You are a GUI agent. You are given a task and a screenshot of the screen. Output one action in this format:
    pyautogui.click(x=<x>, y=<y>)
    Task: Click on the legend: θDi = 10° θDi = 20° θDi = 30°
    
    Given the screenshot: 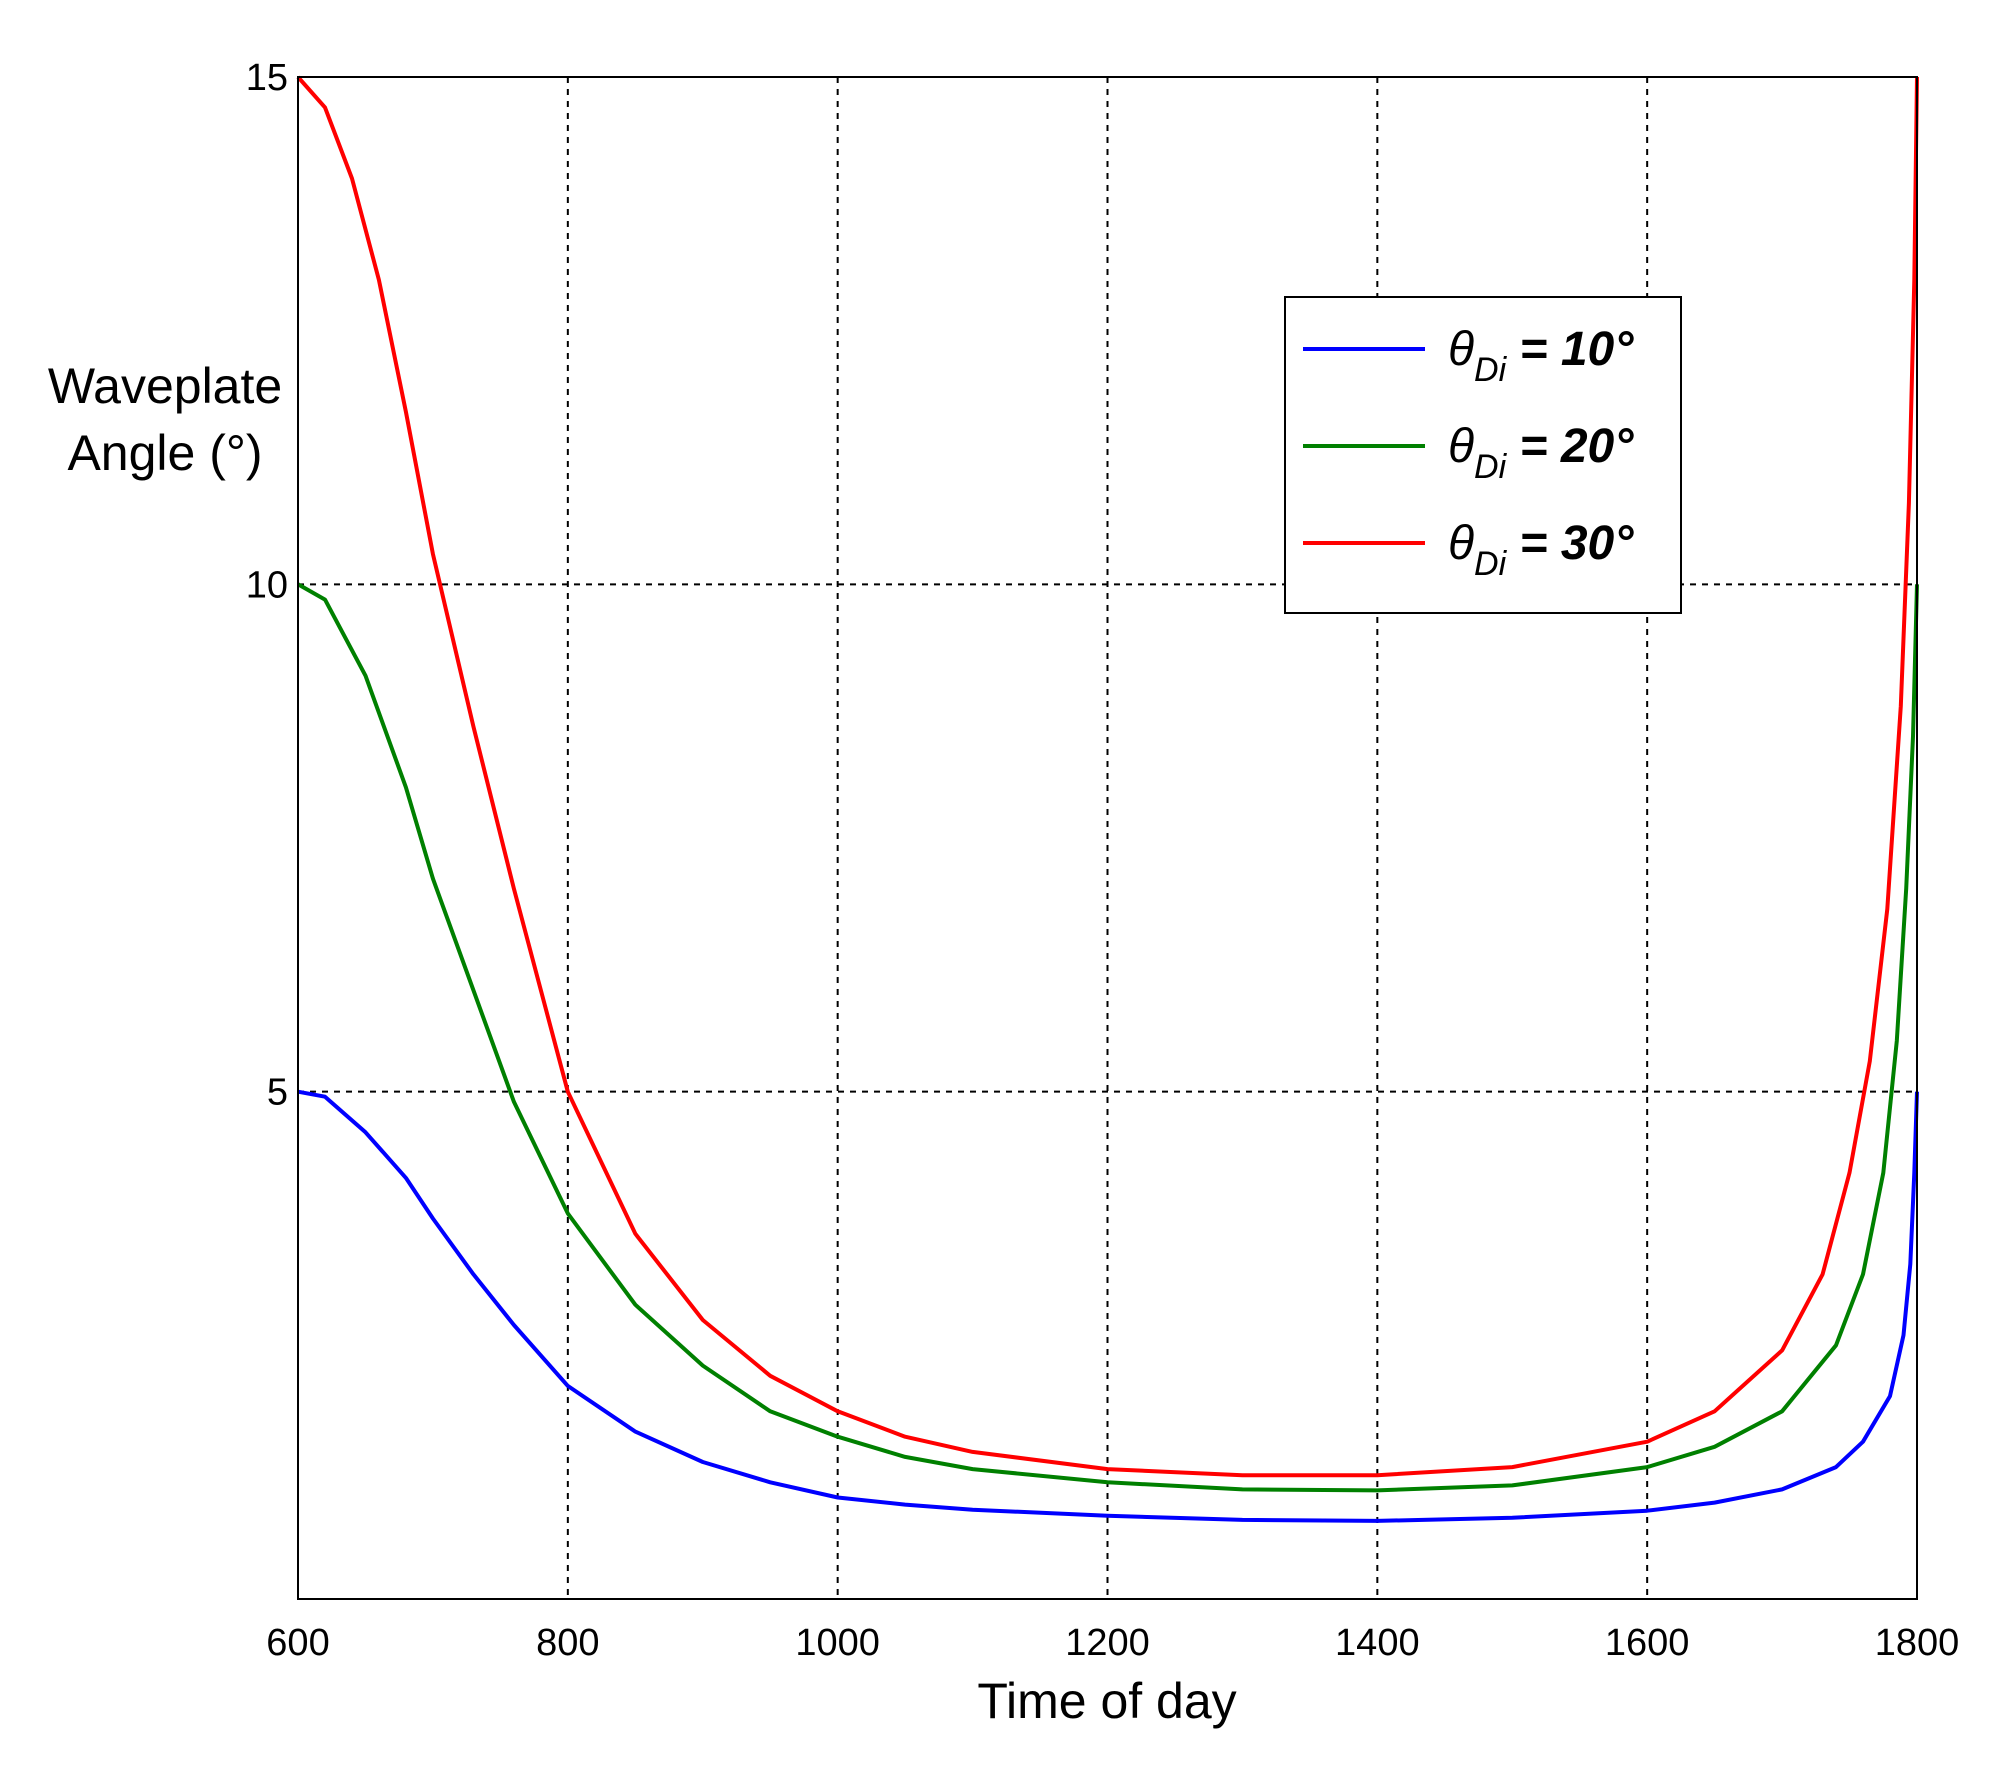 What is the action you would take?
    pyautogui.click(x=1483, y=455)
    